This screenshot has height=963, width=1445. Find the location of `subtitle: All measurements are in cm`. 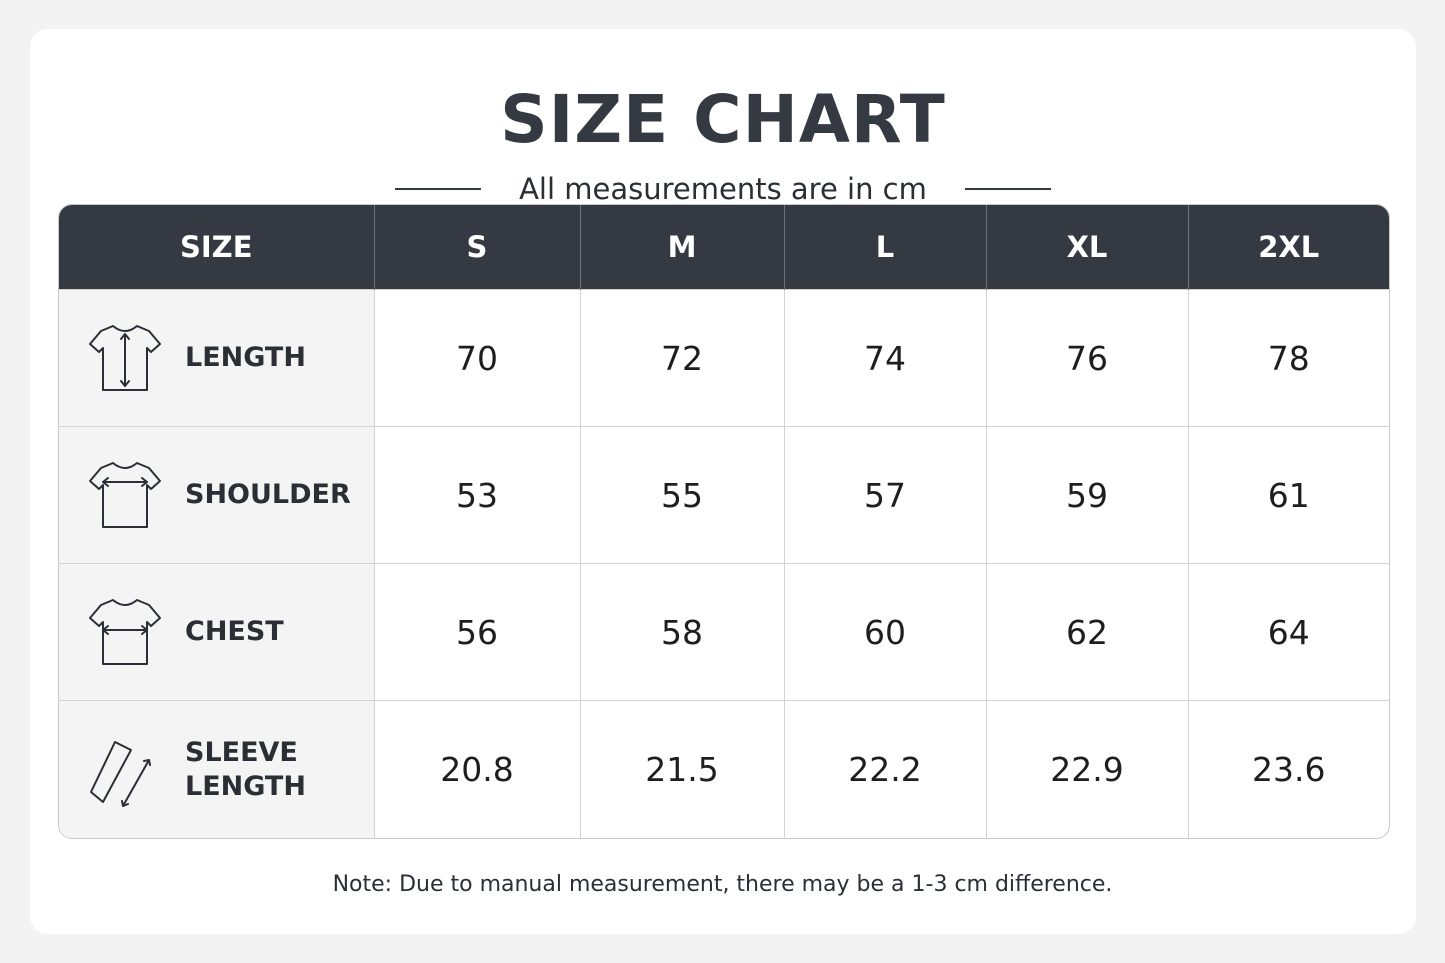

subtitle: All measurements are in cm is located at coordinates (723, 189).